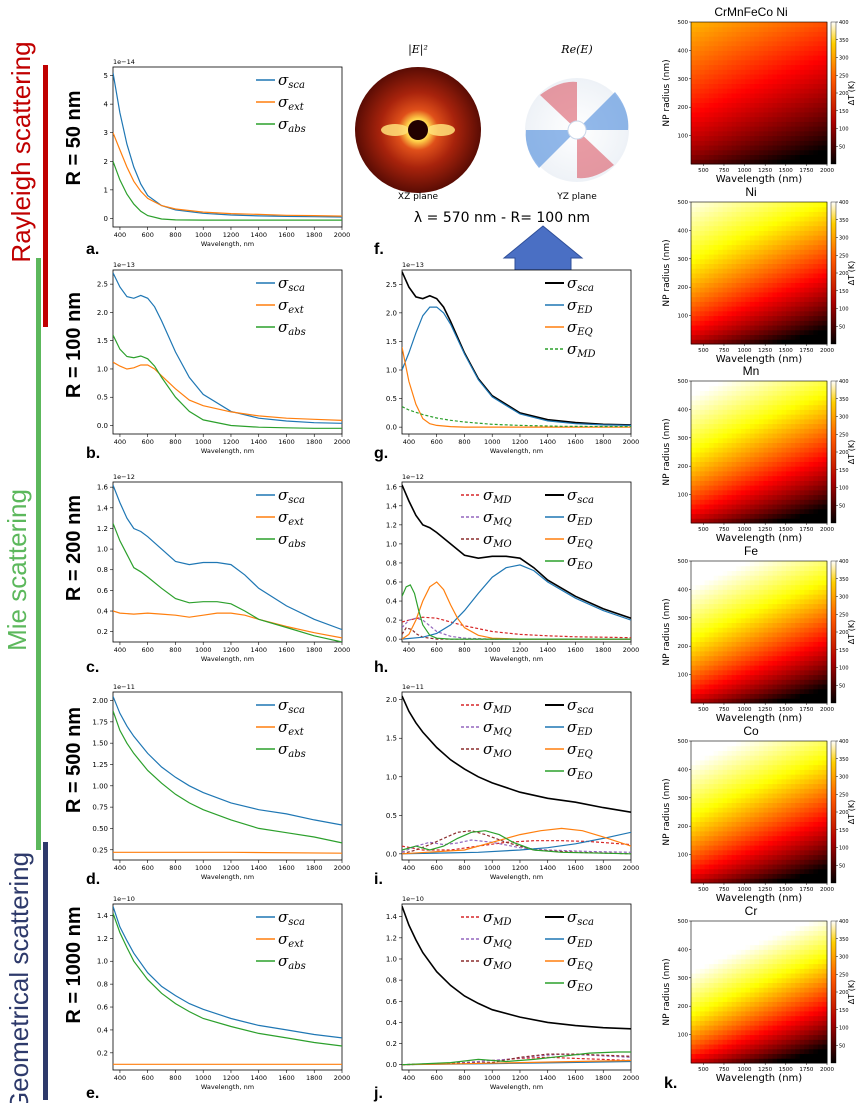  What do you see at coordinates (603, 1078) in the screenshot?
I see `x-tick-label: 1800` at bounding box center [603, 1078].